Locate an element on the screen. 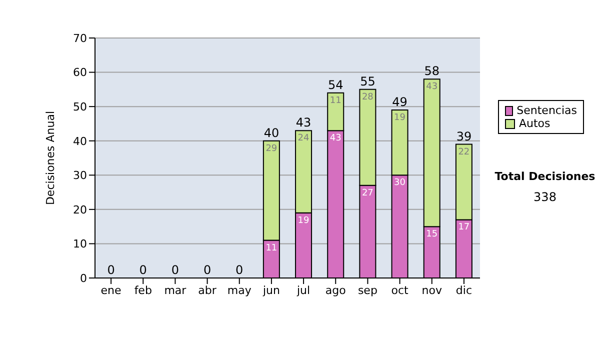  x-tick-label: dic is located at coordinates (464, 290).